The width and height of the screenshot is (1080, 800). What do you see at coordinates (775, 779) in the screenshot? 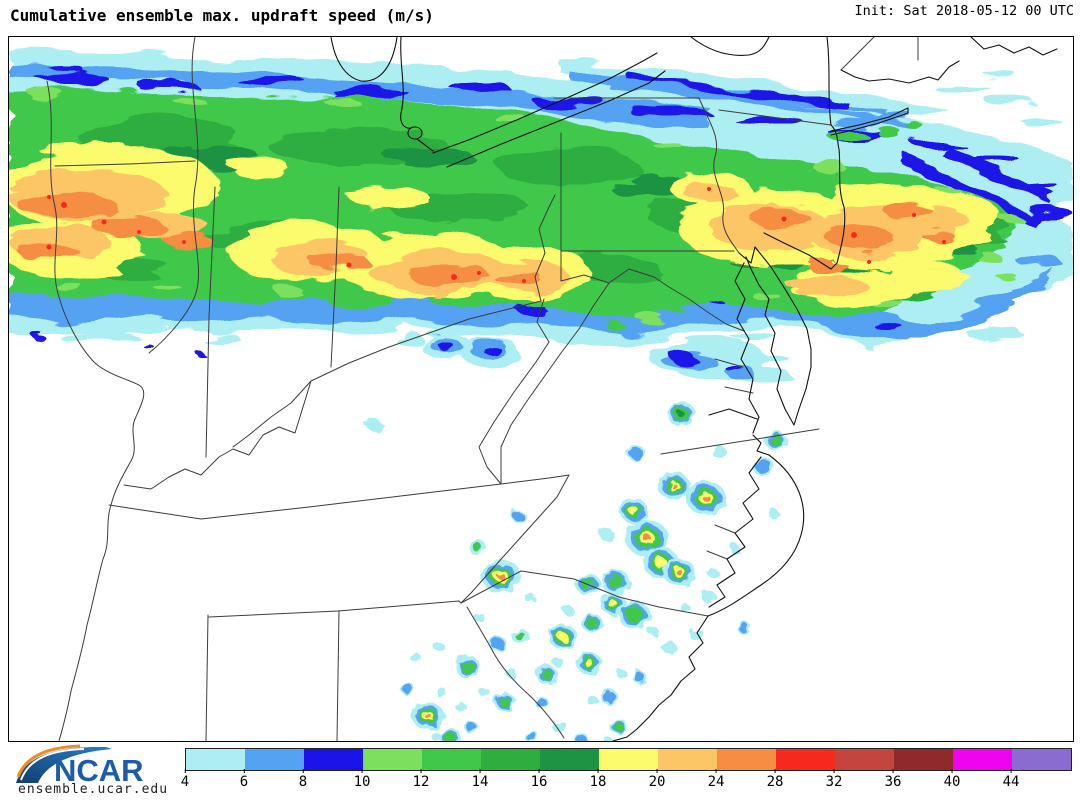
I see `colorbar-tick-label: 28` at bounding box center [775, 779].